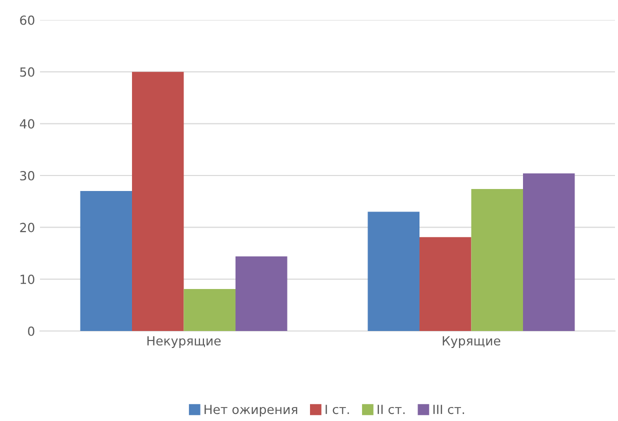 The image size is (618, 421). Describe the element at coordinates (27, 175) in the screenshot. I see `y-tick-label: 30` at that location.